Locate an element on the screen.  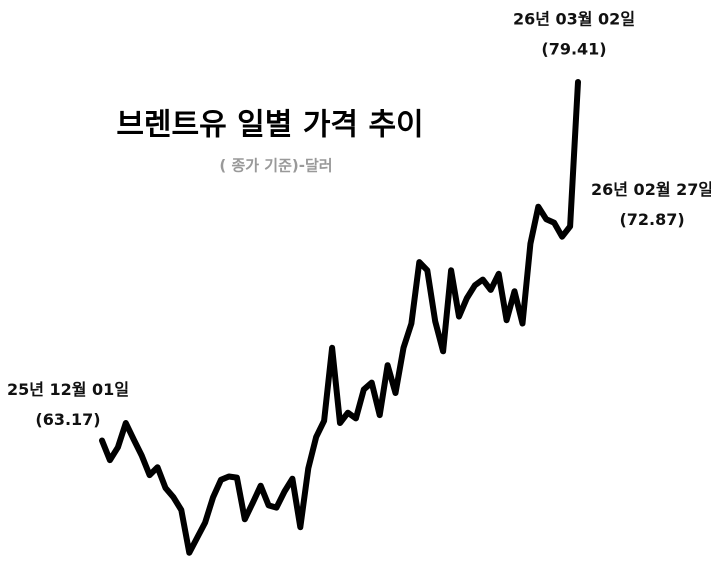
value-label: (72.87) is located at coordinates (651, 219).